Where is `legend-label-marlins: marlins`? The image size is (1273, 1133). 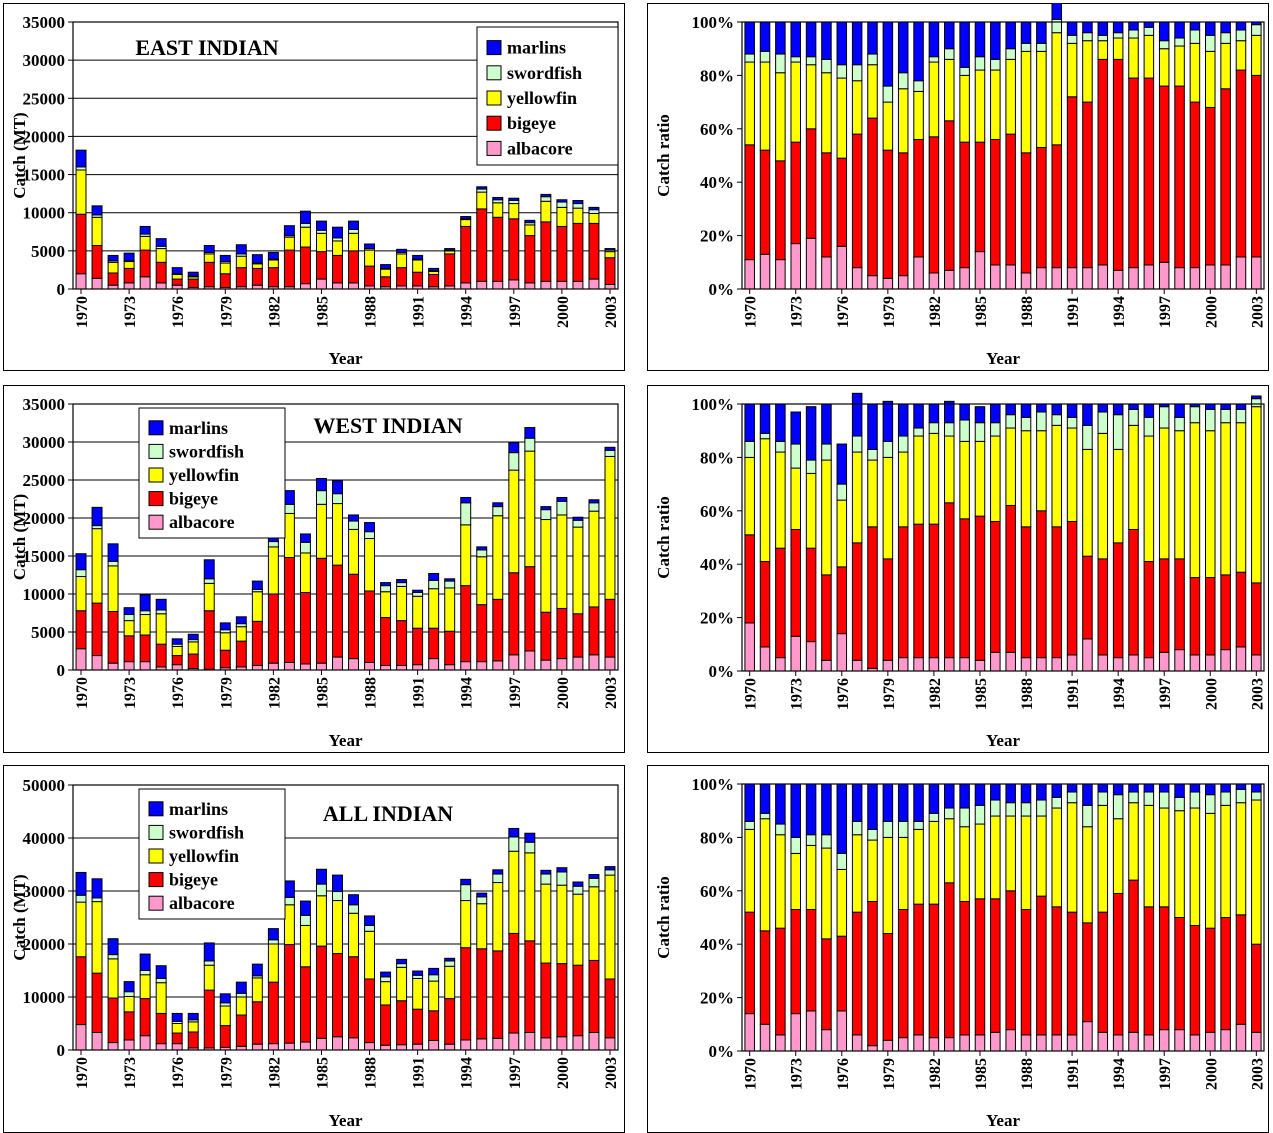 legend-label-marlins: marlins is located at coordinates (536, 48).